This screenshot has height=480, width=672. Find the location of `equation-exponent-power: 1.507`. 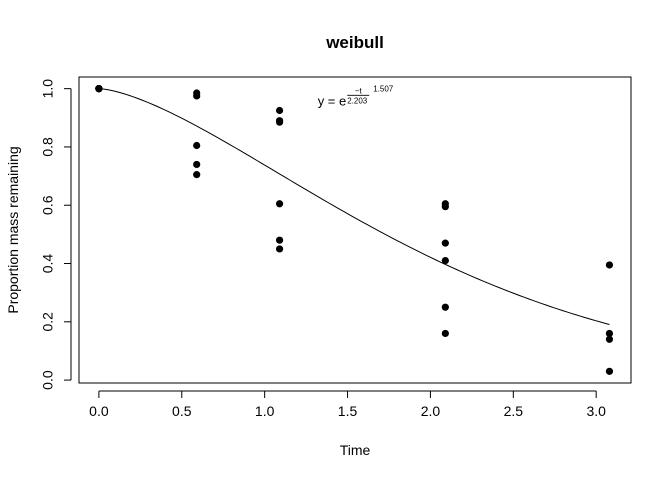

equation-exponent-power: 1.507 is located at coordinates (383, 88).